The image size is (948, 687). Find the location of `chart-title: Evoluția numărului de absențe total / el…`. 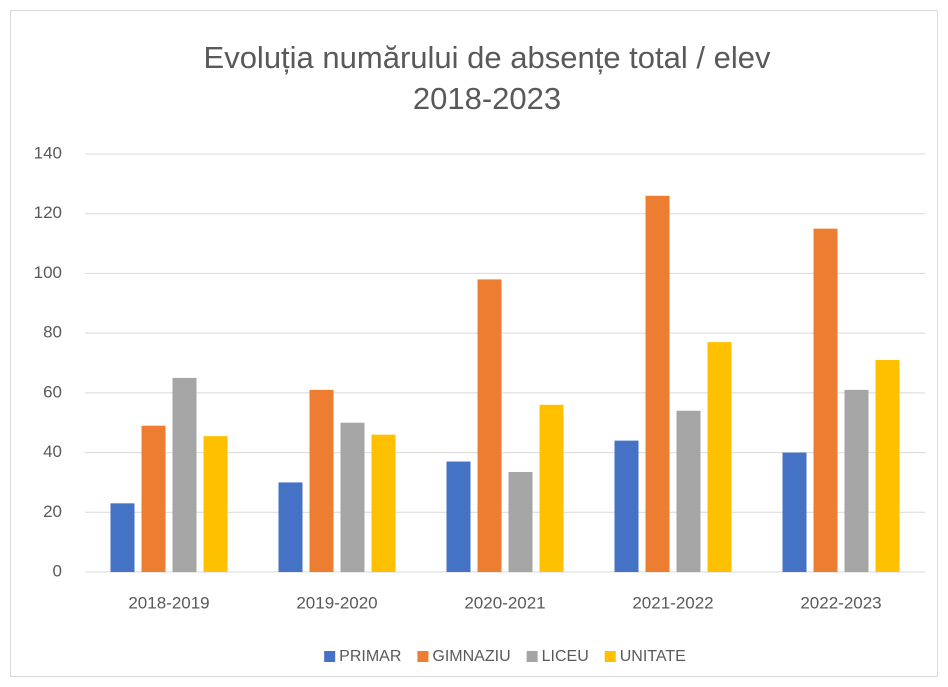

chart-title: Evoluția numărului de absențe total / el… is located at coordinates (487, 57).